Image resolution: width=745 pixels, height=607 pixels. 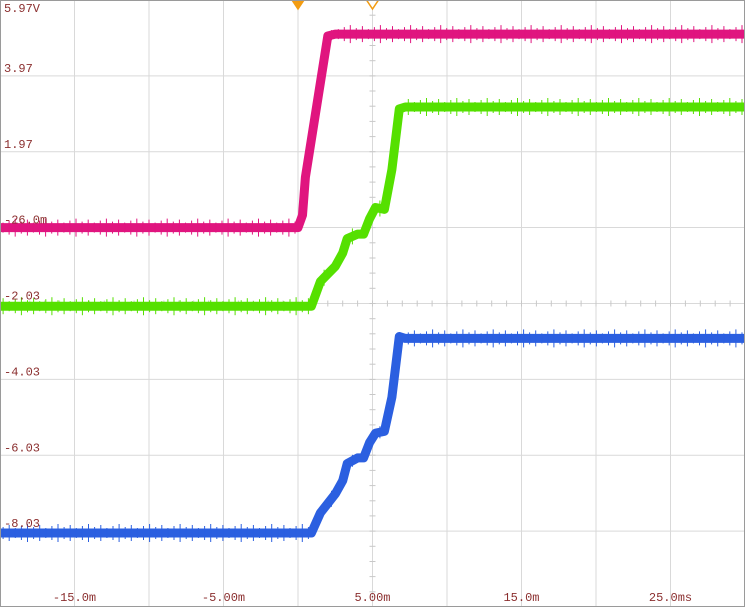 I want to click on x-tick-label: -5.00m, so click(x=223, y=598).